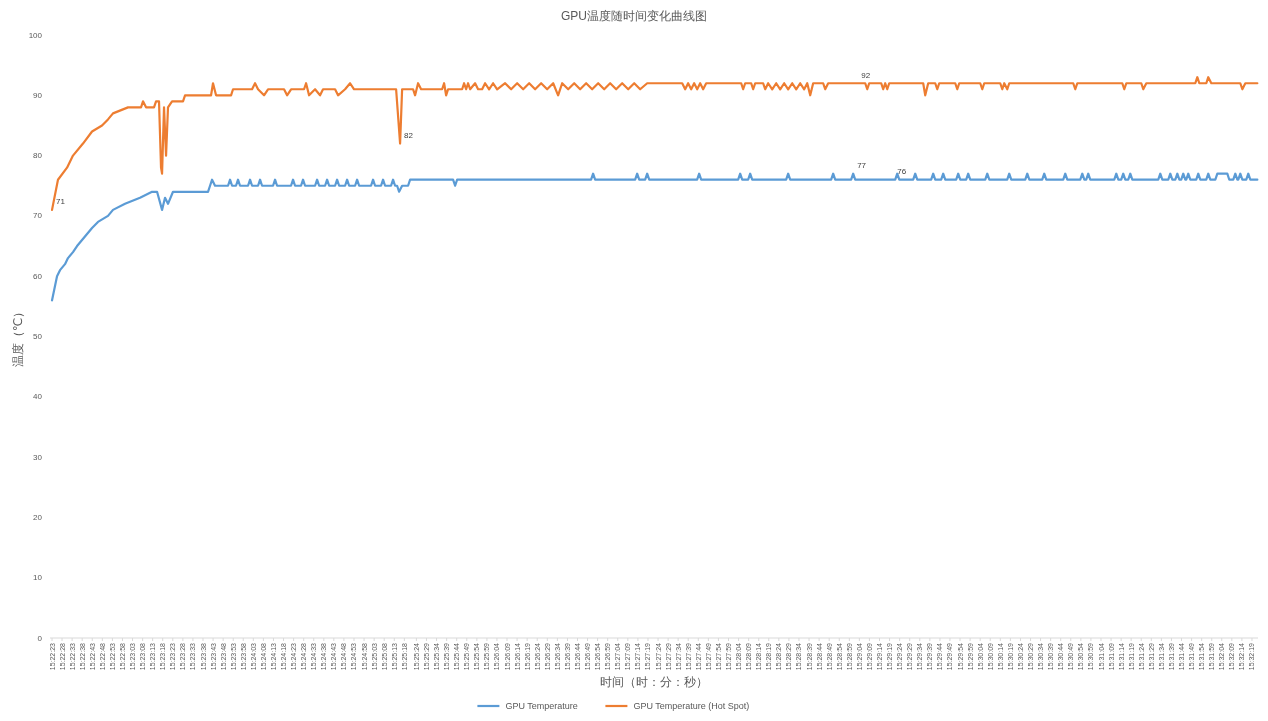  What do you see at coordinates (654, 682) in the screenshot?
I see `x-axis-title: 时间（时：分：秒）` at bounding box center [654, 682].